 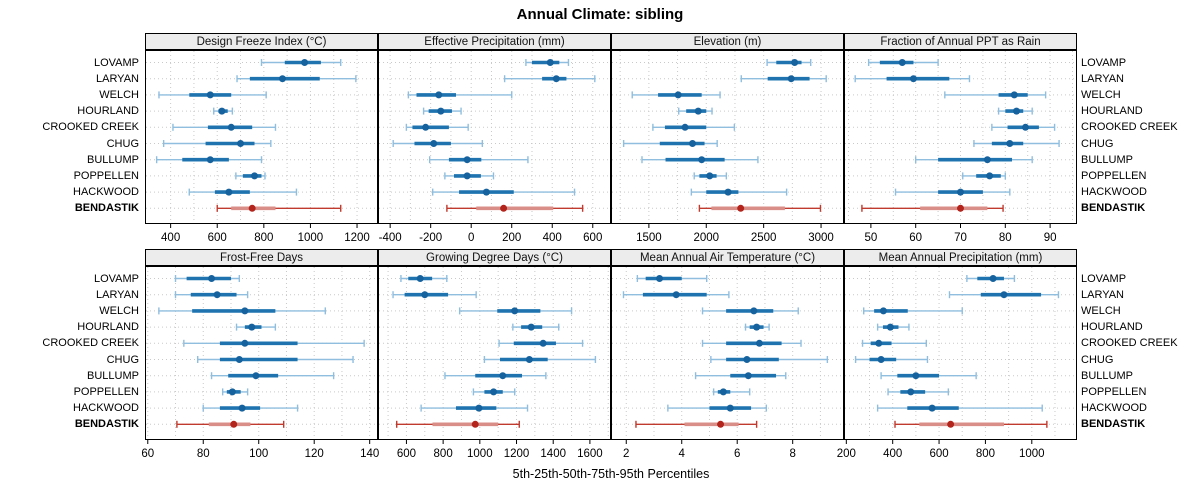 I want to click on station-label-right-bullump: BULLUMP, so click(x=1107, y=159).